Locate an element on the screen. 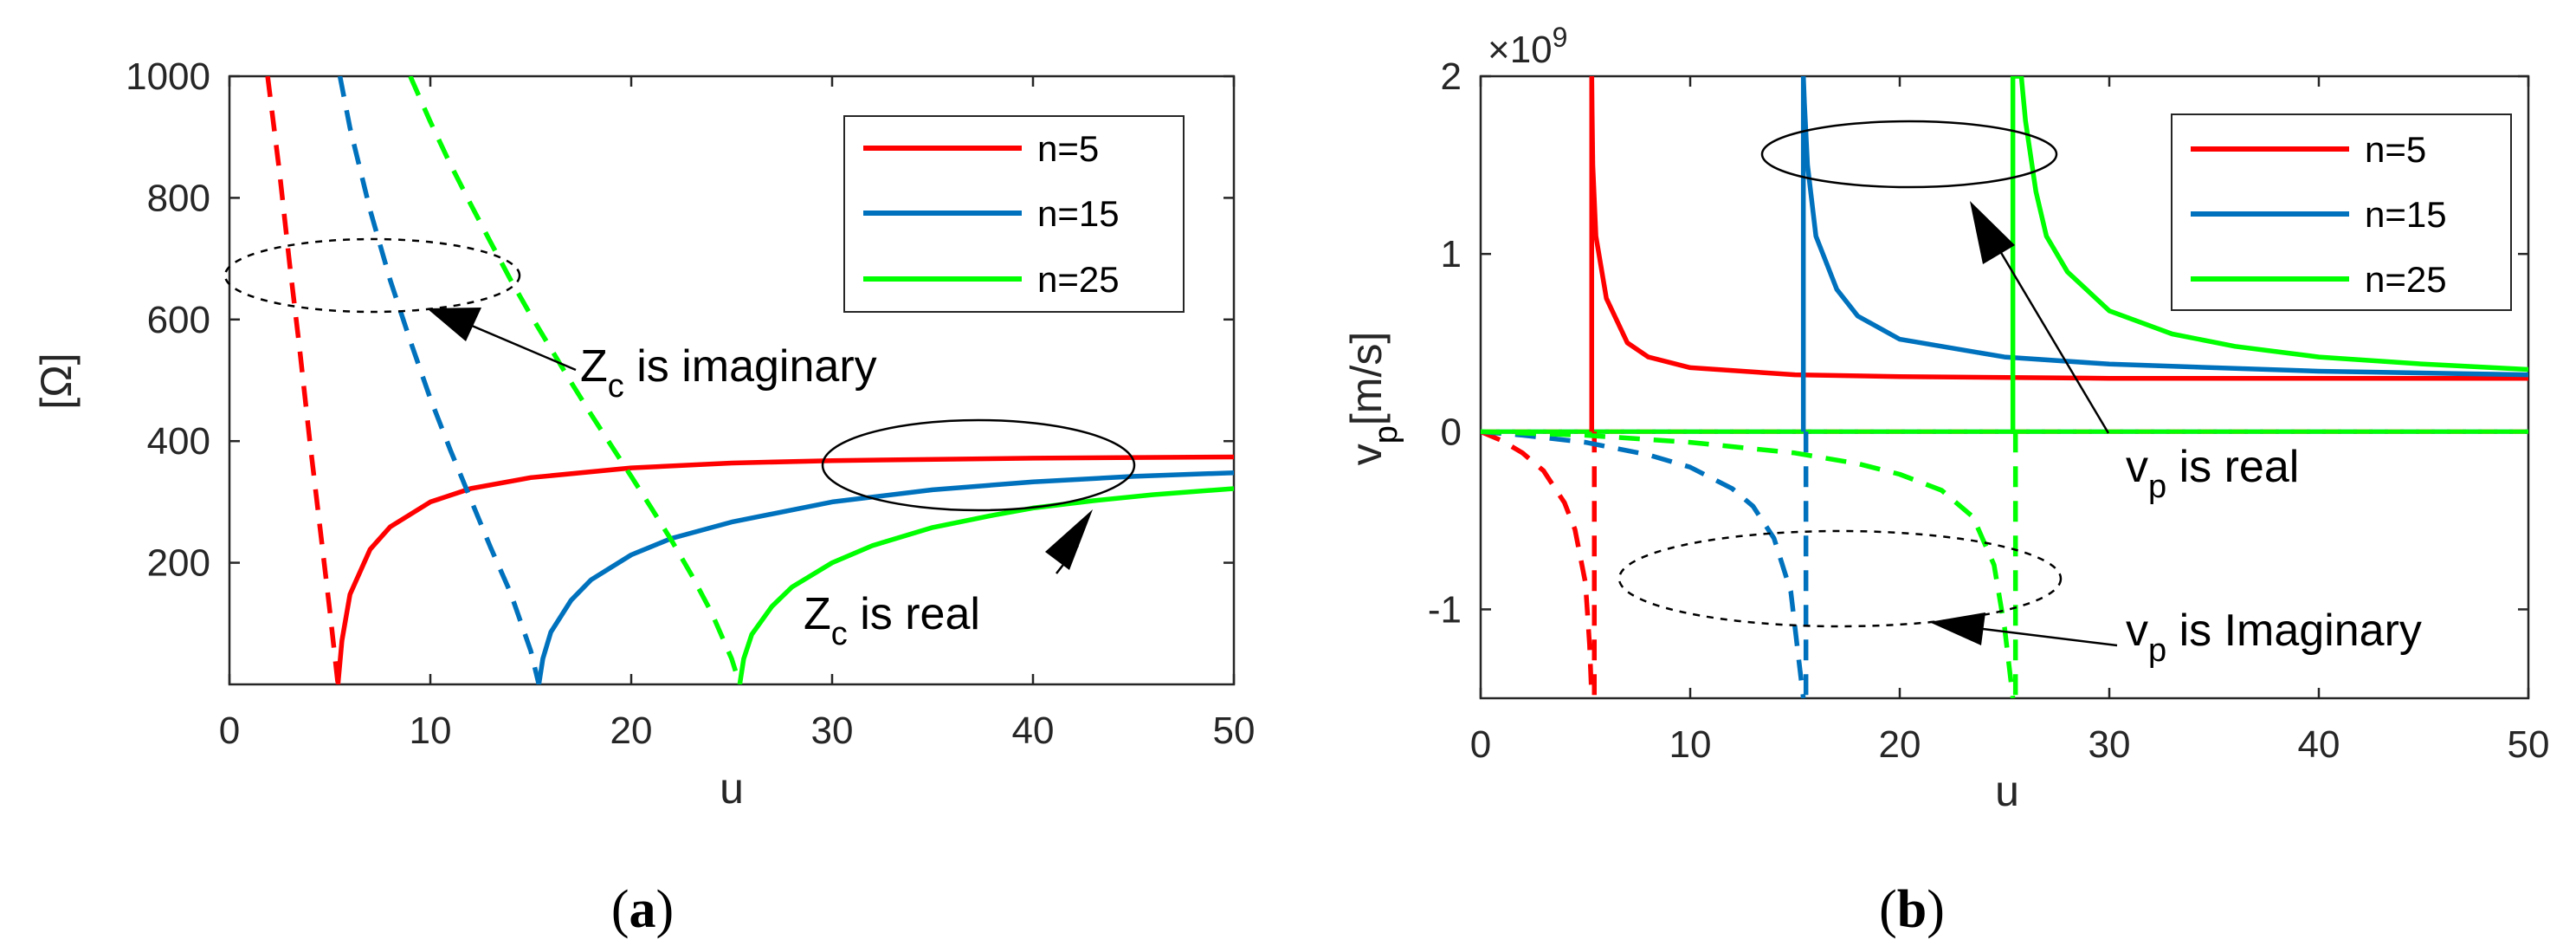 This screenshot has height=946, width=2576. legend-a: n=5 n=15 n=25 is located at coordinates (1014, 214).